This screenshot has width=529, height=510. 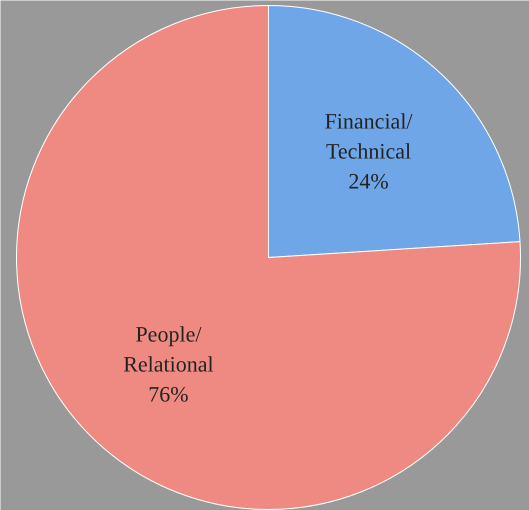 I want to click on data-label: 76%, so click(x=168, y=394).